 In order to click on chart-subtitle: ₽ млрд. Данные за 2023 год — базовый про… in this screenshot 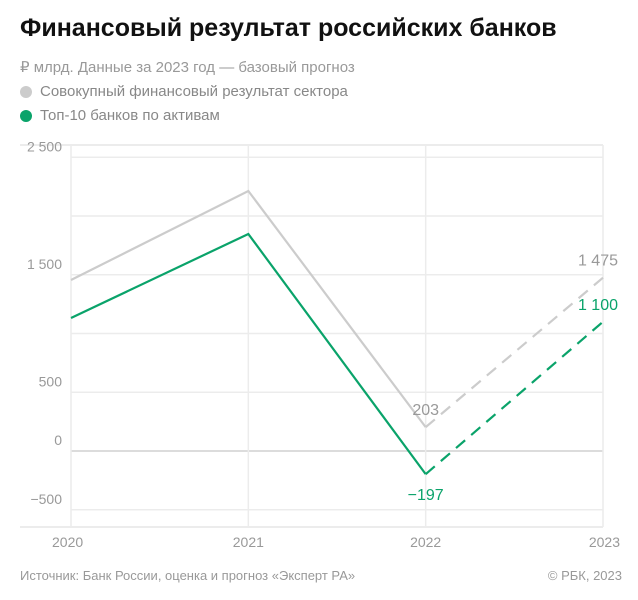, I will do `click(187, 67)`.